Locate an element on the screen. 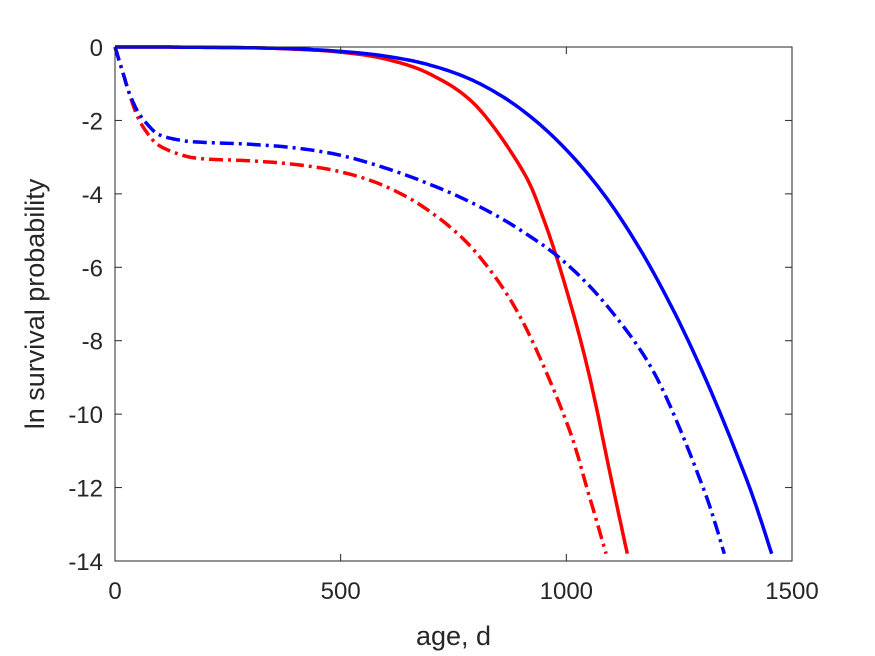 This screenshot has width=875, height=656. x-tick-label: 1000 is located at coordinates (566, 591).